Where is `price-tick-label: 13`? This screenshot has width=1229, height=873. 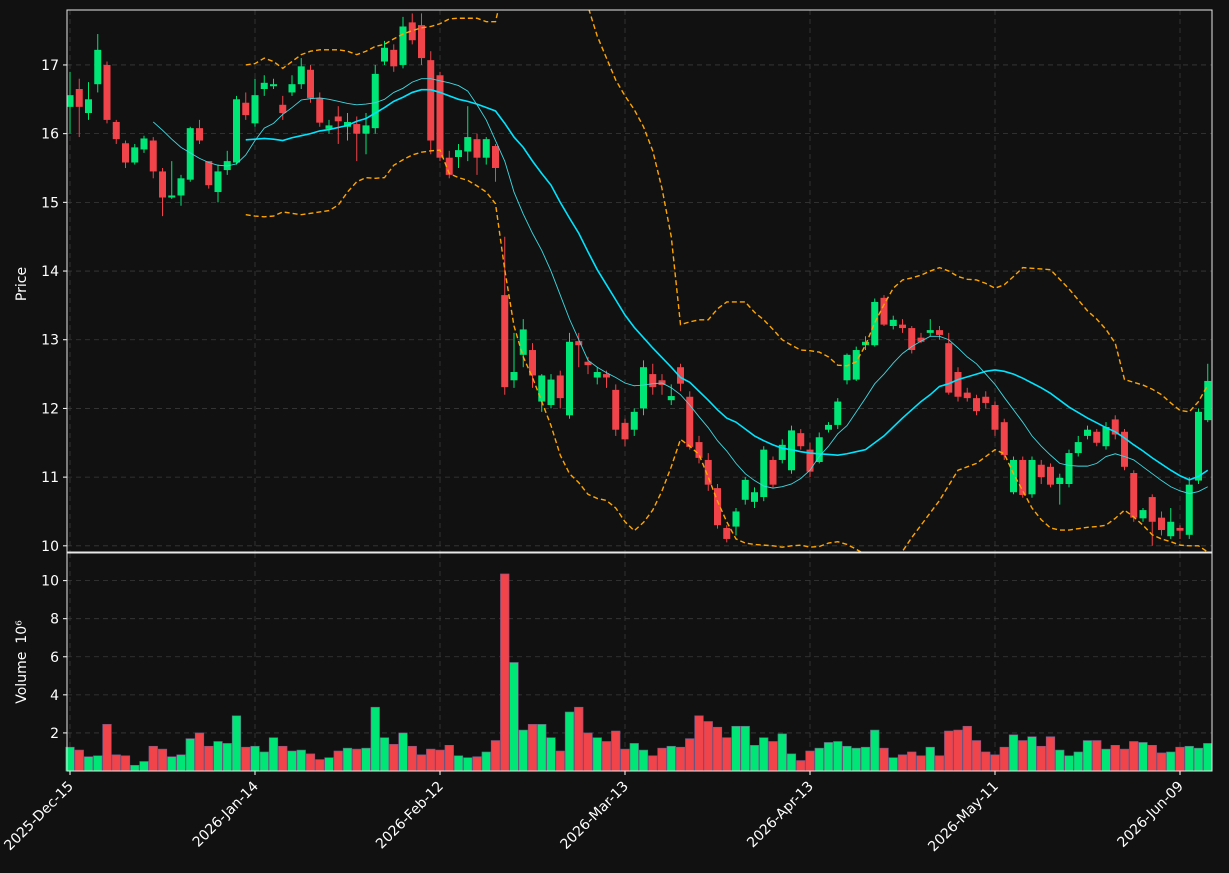
price-tick-label: 13 is located at coordinates (50, 341).